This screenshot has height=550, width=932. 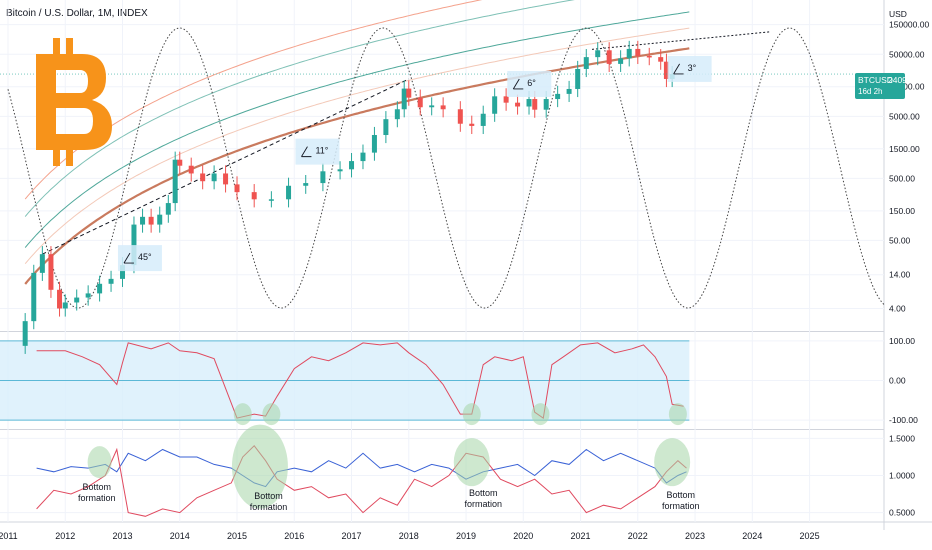 What do you see at coordinates (907, 87) in the screenshot?
I see `y-tick-label: 15000.00` at bounding box center [907, 87].